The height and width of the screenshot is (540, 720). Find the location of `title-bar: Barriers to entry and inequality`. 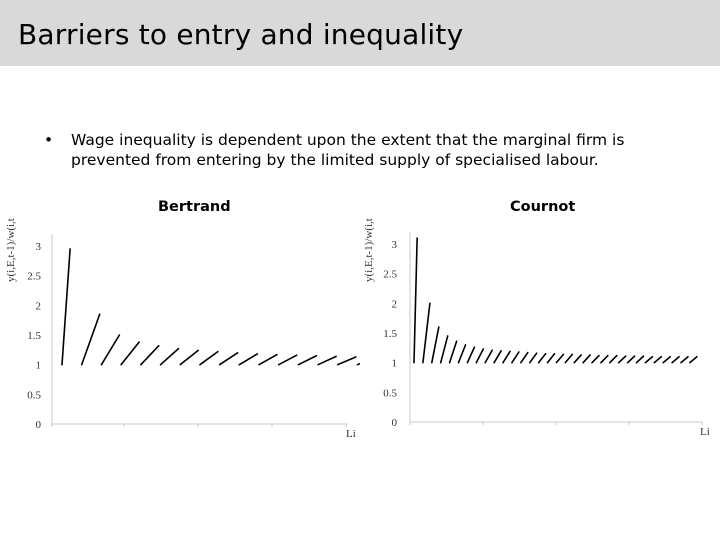

title-bar: Barriers to entry and inequality is located at coordinates (360, 33).